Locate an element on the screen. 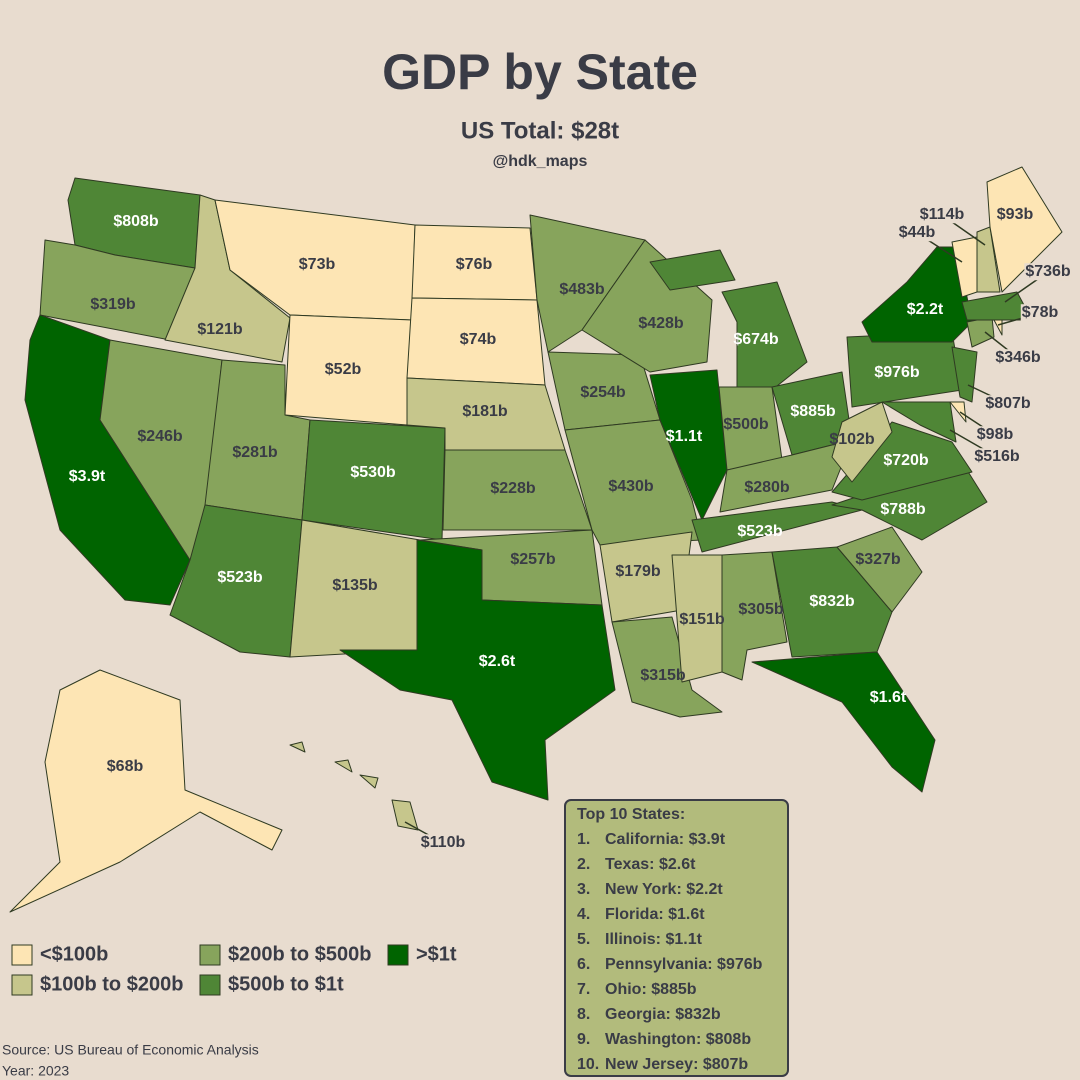 This screenshot has height=1080, width=1080. state-label: $2.2t is located at coordinates (925, 309).